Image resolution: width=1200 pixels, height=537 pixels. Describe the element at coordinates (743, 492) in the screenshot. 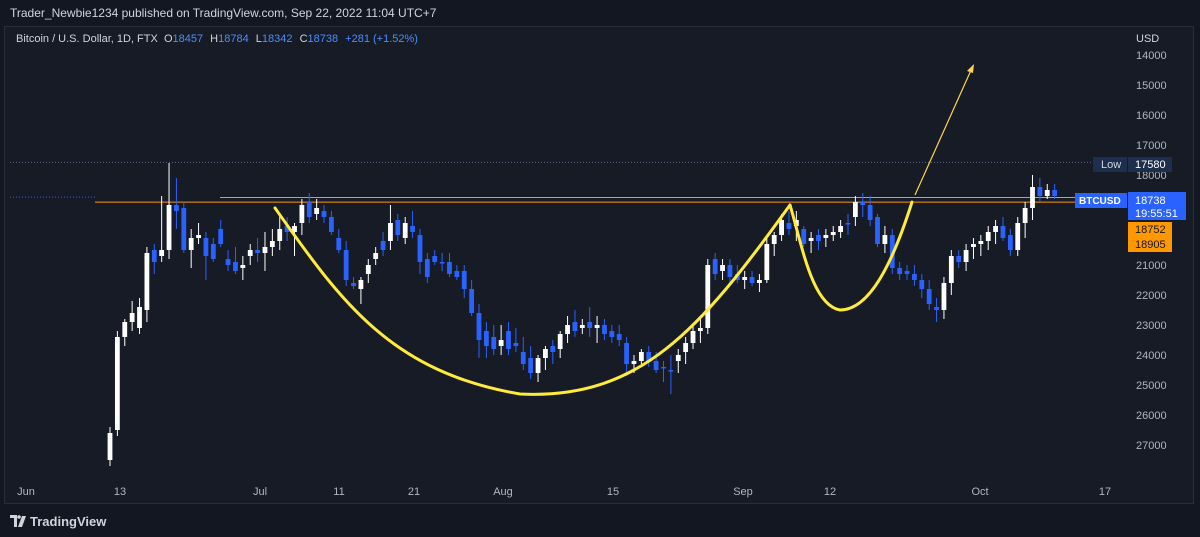

I see `time-tick-label: Sep` at that location.